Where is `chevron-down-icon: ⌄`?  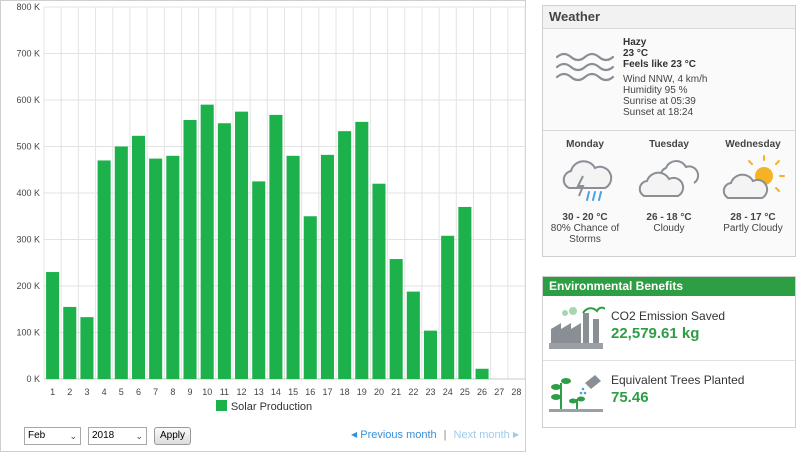 chevron-down-icon: ⌄ is located at coordinates (73, 436).